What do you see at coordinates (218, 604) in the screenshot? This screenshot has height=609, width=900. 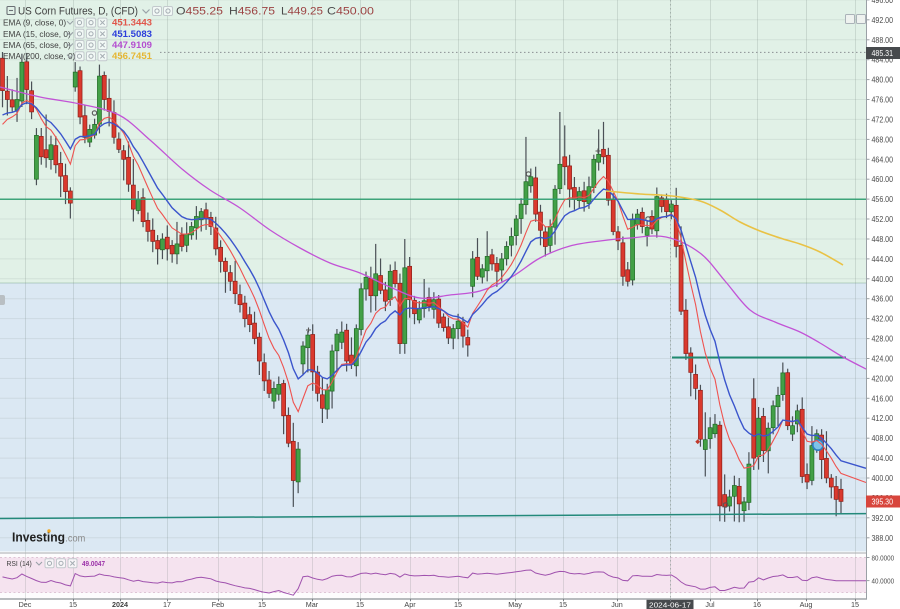 I see `svg-text: Feb` at bounding box center [218, 604].